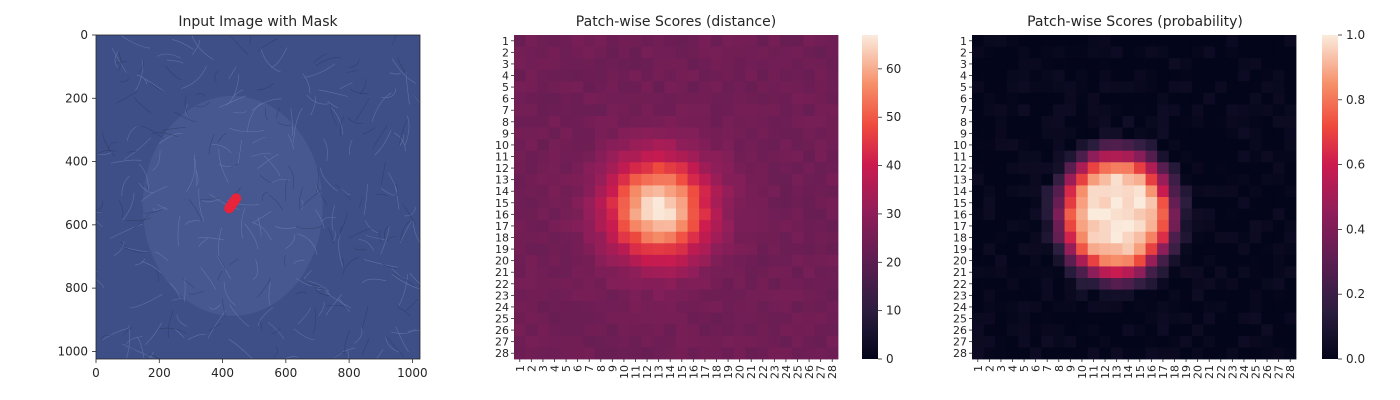 The width and height of the screenshot is (1400, 400). I want to click on col-tick-label: 10, so click(624, 372).